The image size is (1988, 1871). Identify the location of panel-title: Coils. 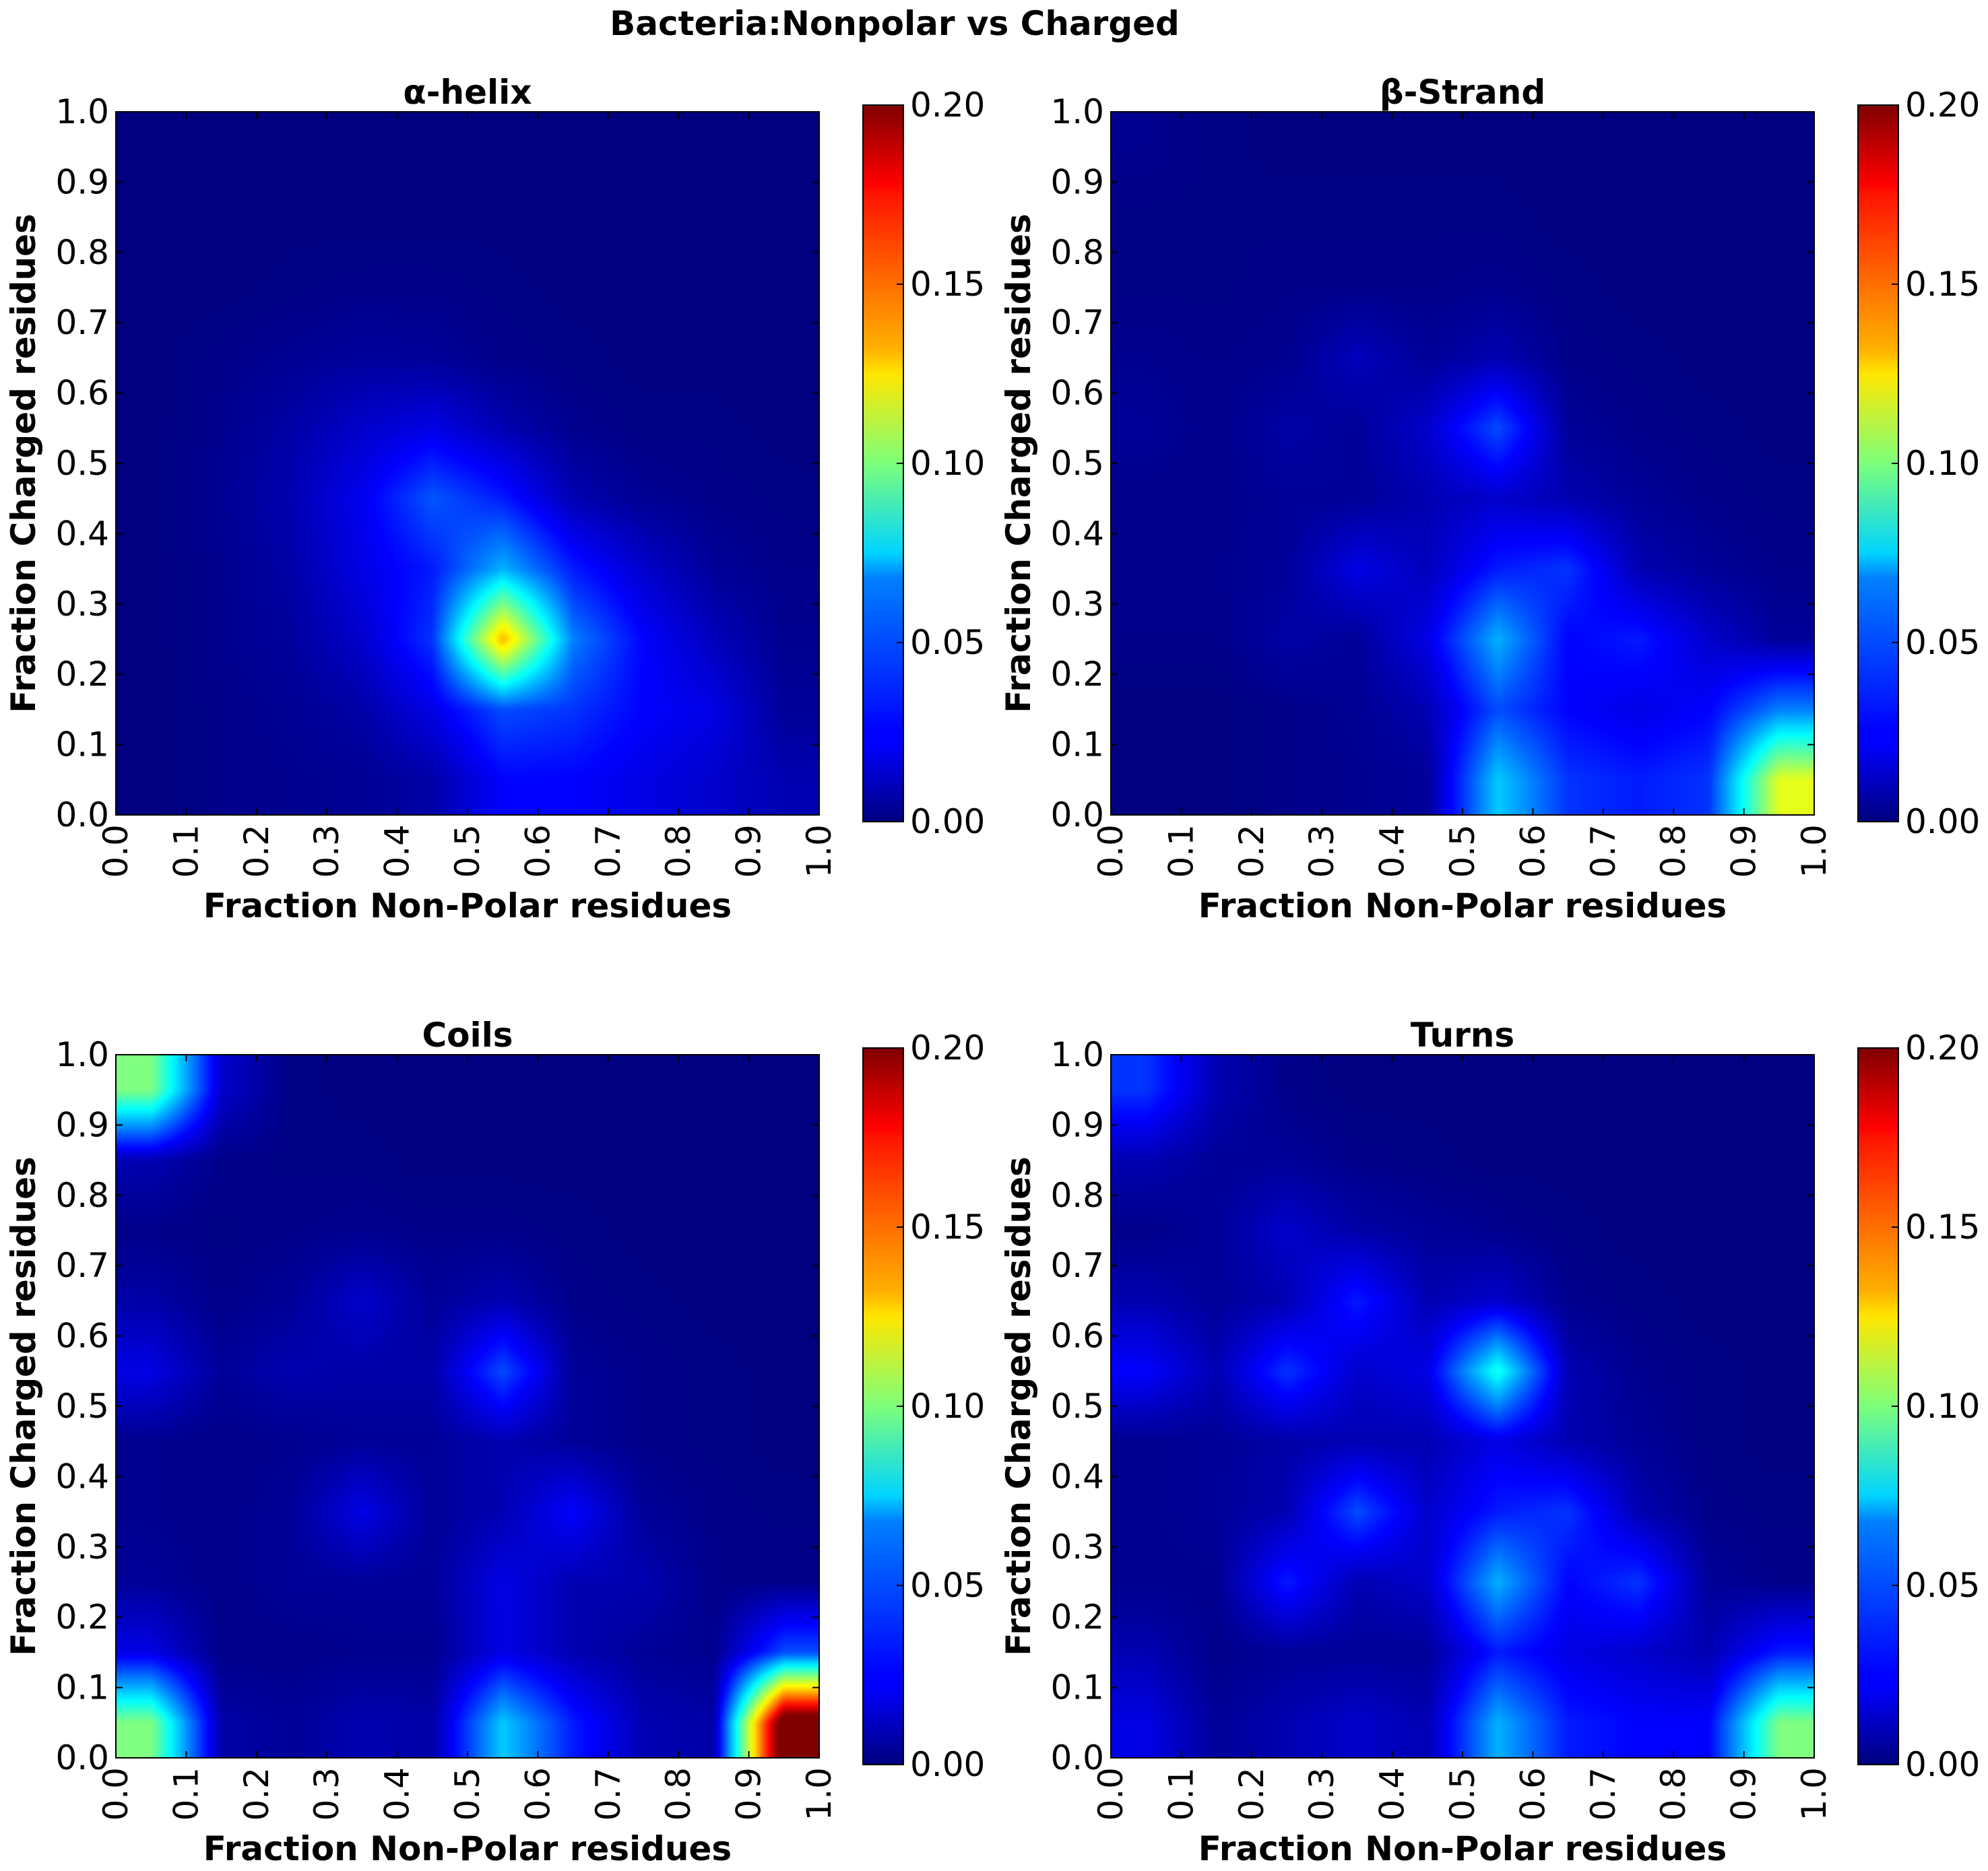
(467, 1035).